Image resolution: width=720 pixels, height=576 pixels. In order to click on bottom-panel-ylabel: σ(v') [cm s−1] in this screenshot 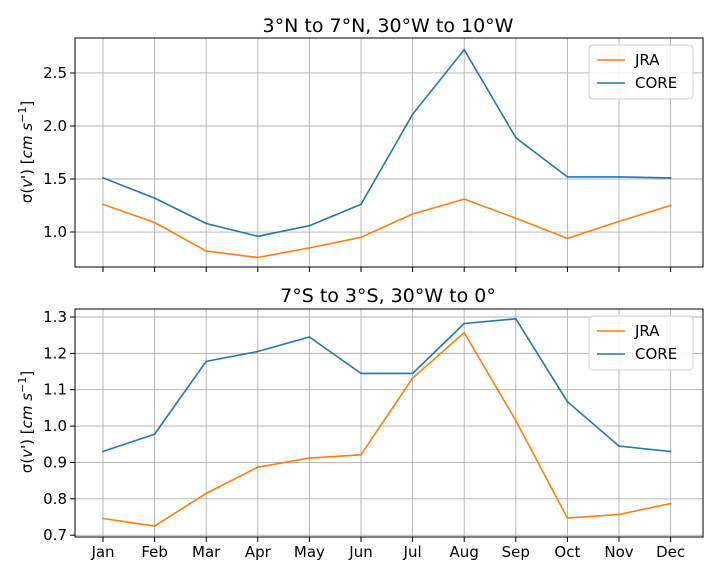, I will do `click(26, 422)`.